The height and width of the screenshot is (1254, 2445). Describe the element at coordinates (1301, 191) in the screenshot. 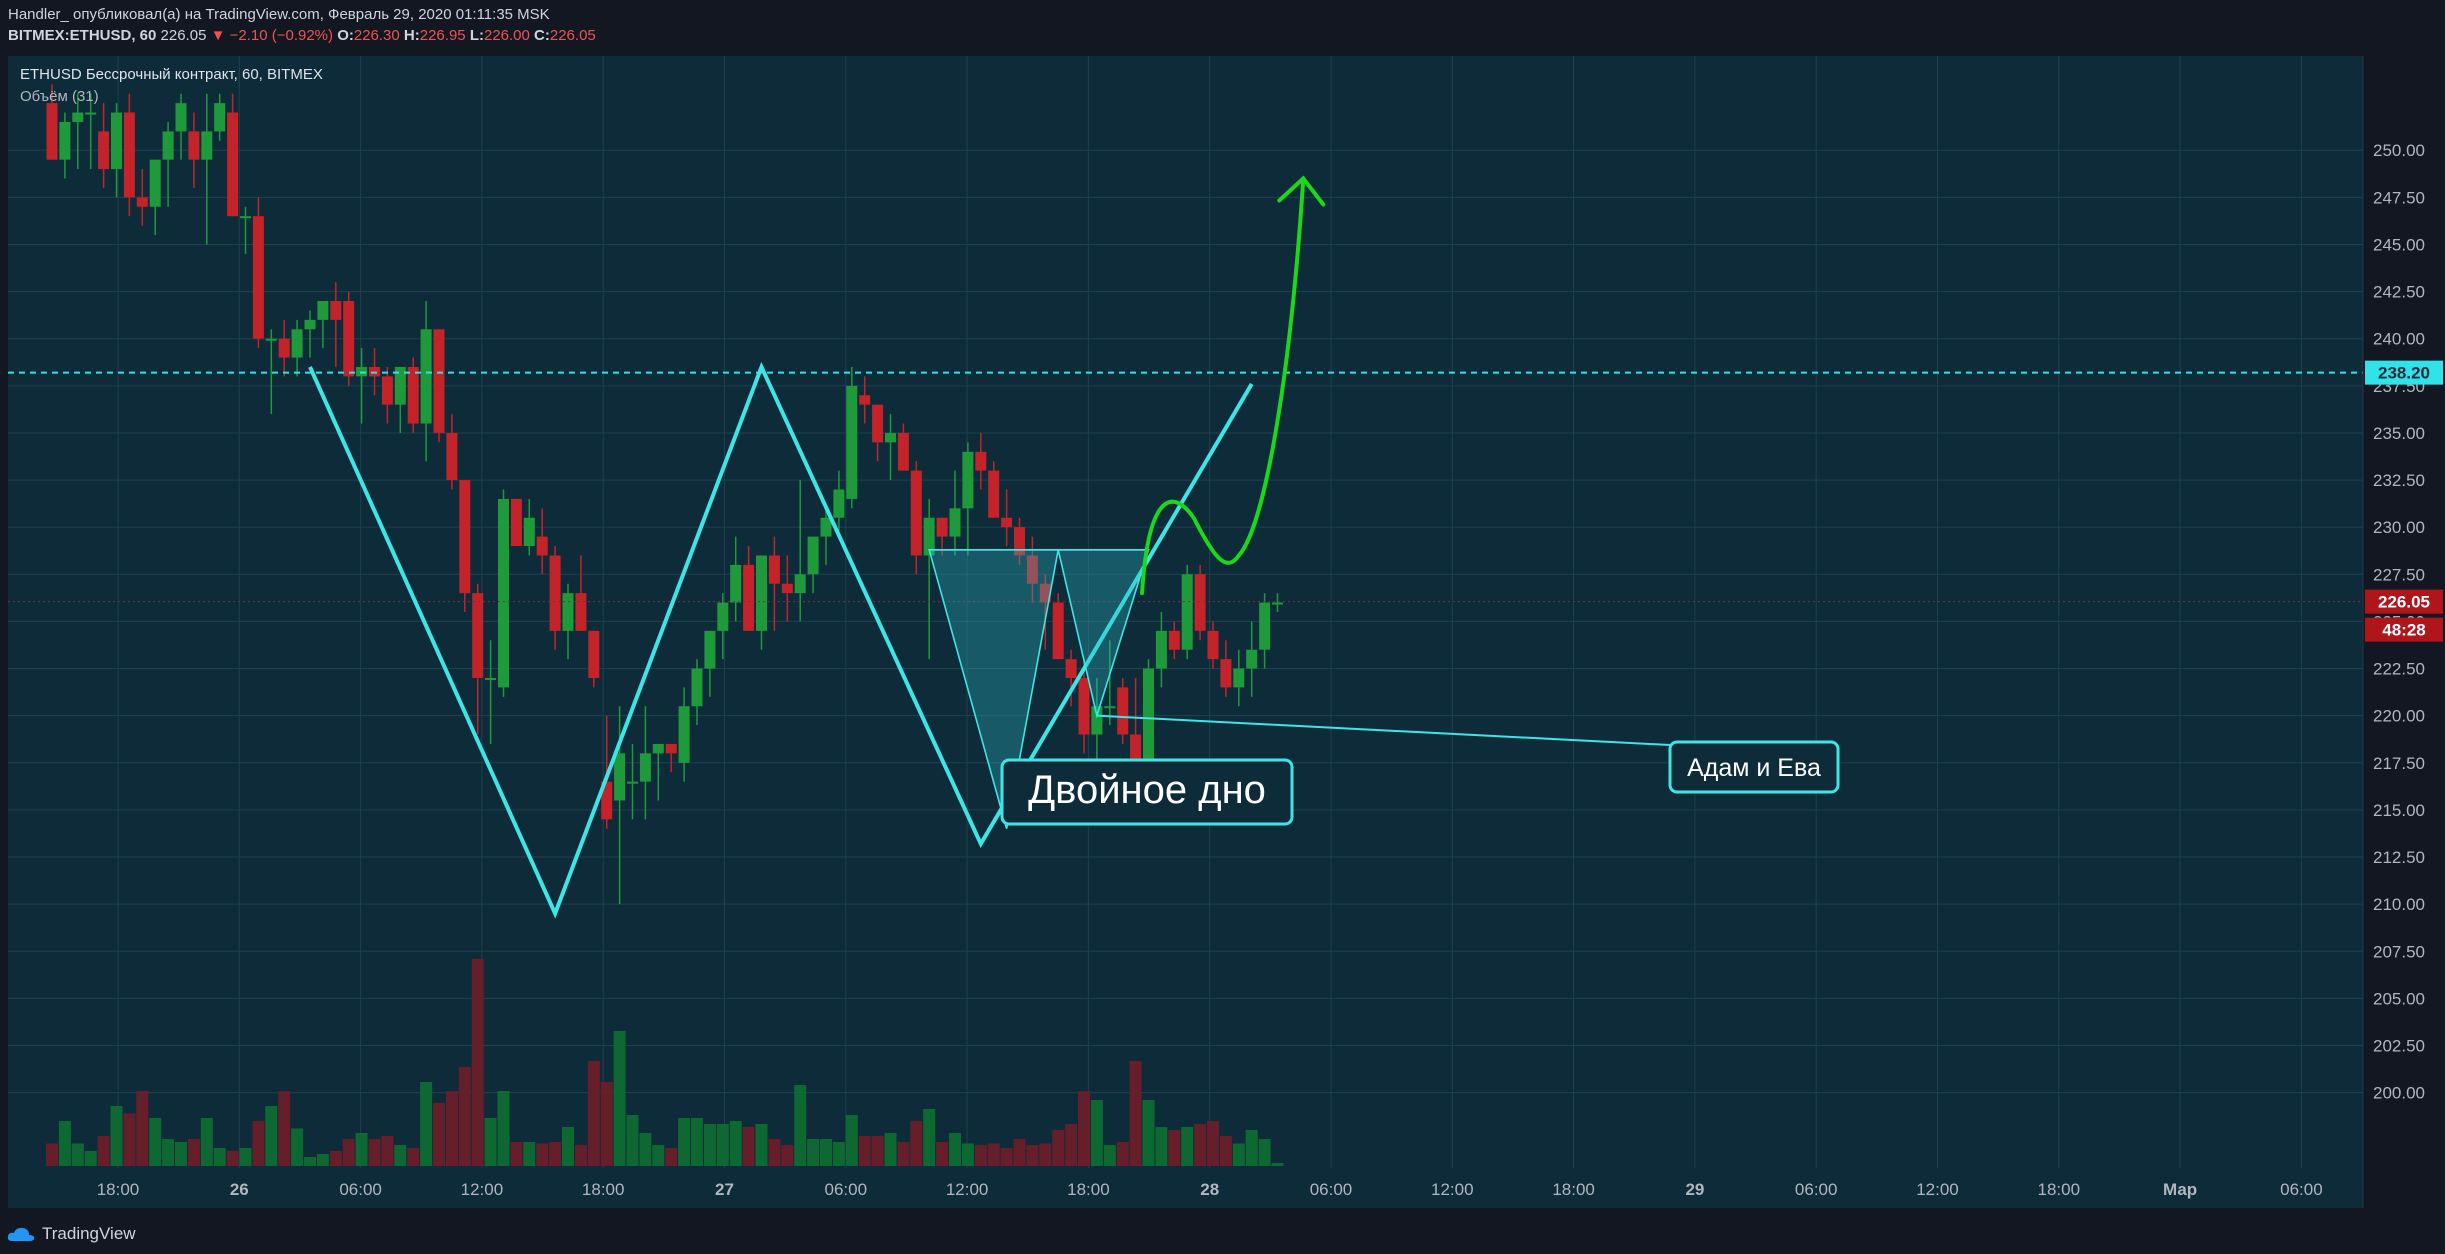

I see `projection-arrowhead` at that location.